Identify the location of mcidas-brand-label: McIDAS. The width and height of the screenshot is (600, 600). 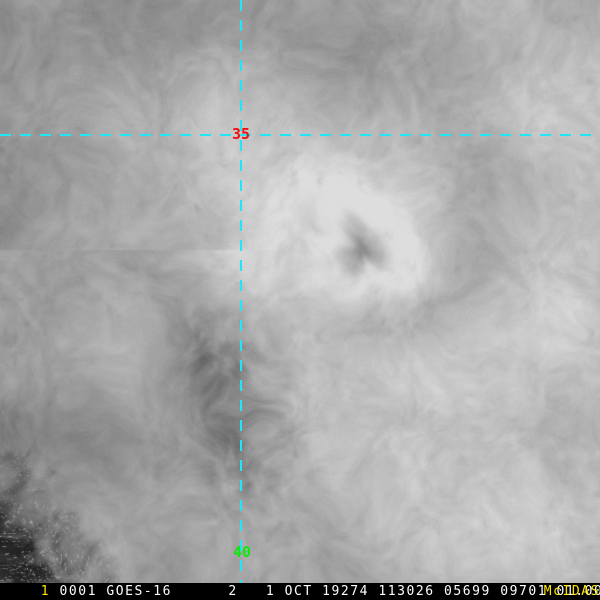
(571, 591).